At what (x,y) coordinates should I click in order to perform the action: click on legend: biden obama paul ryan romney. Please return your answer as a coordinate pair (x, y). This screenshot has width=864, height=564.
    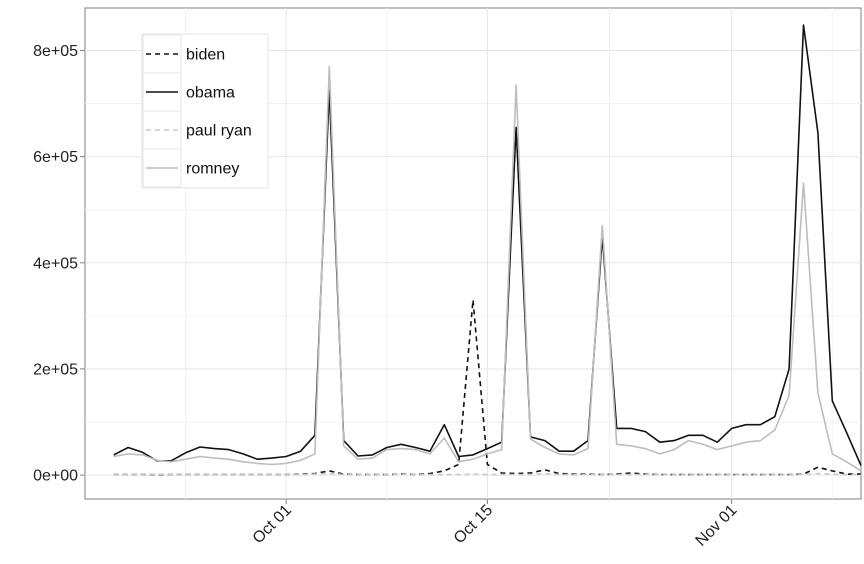
    Looking at the image, I should click on (205, 111).